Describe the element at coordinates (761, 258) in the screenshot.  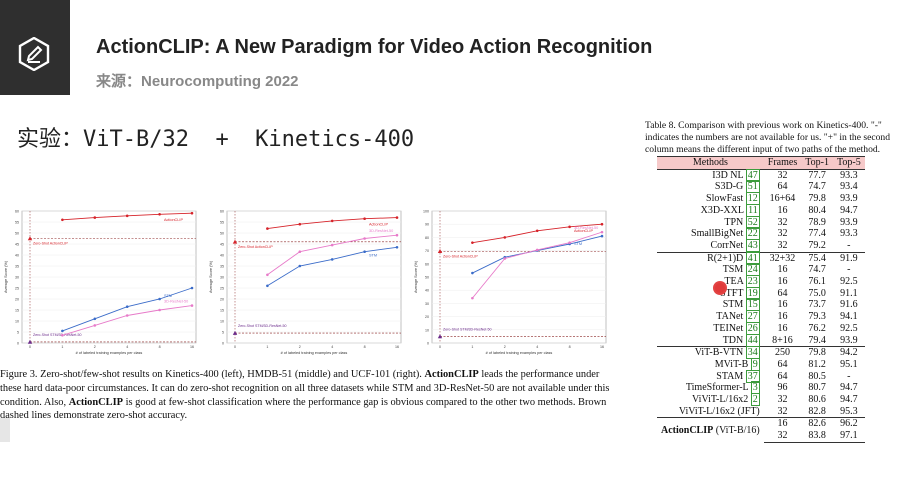
I see `table-row: R(2+1)D 41 32+32 75.4 91.9` at that location.